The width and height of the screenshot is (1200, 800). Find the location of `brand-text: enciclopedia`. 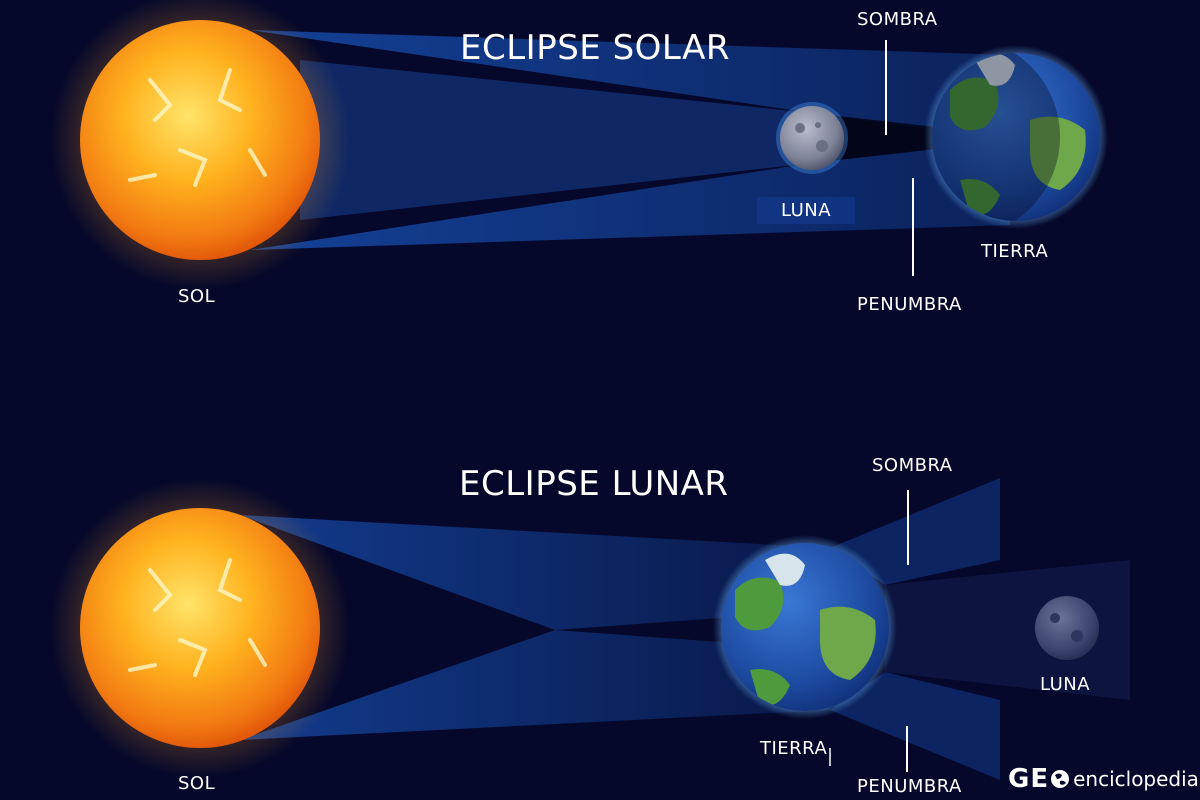

brand-text: enciclopedia is located at coordinates (1136, 779).